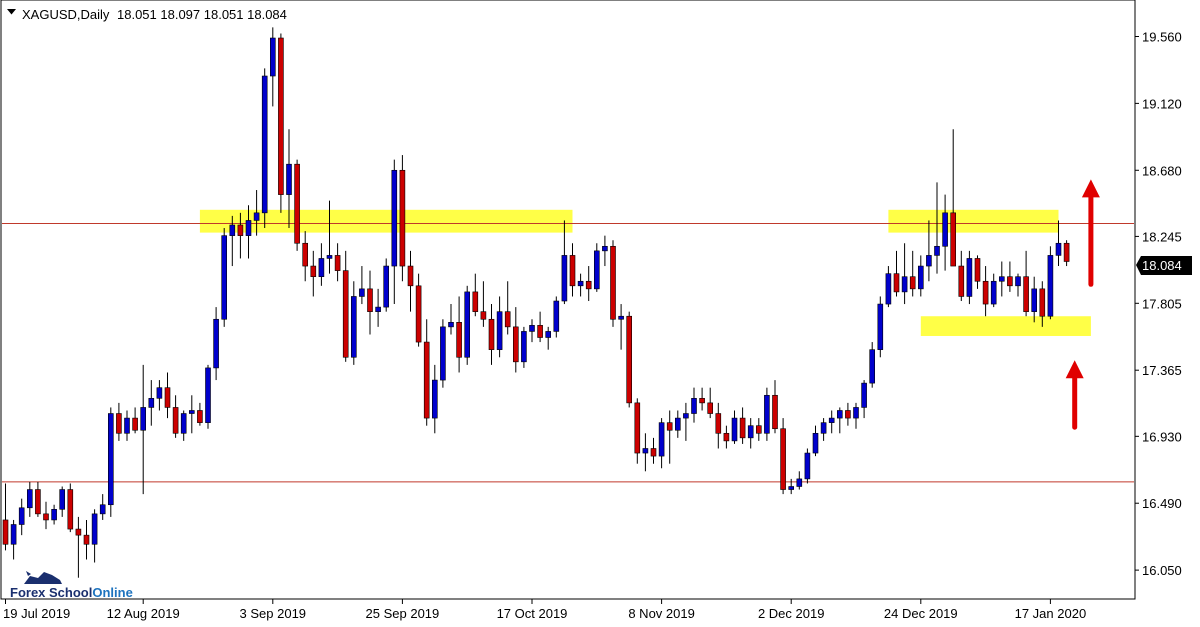 This screenshot has width=1200, height=627. What do you see at coordinates (143, 613) in the screenshot?
I see `time-tick-label: 12 Aug 2019` at bounding box center [143, 613].